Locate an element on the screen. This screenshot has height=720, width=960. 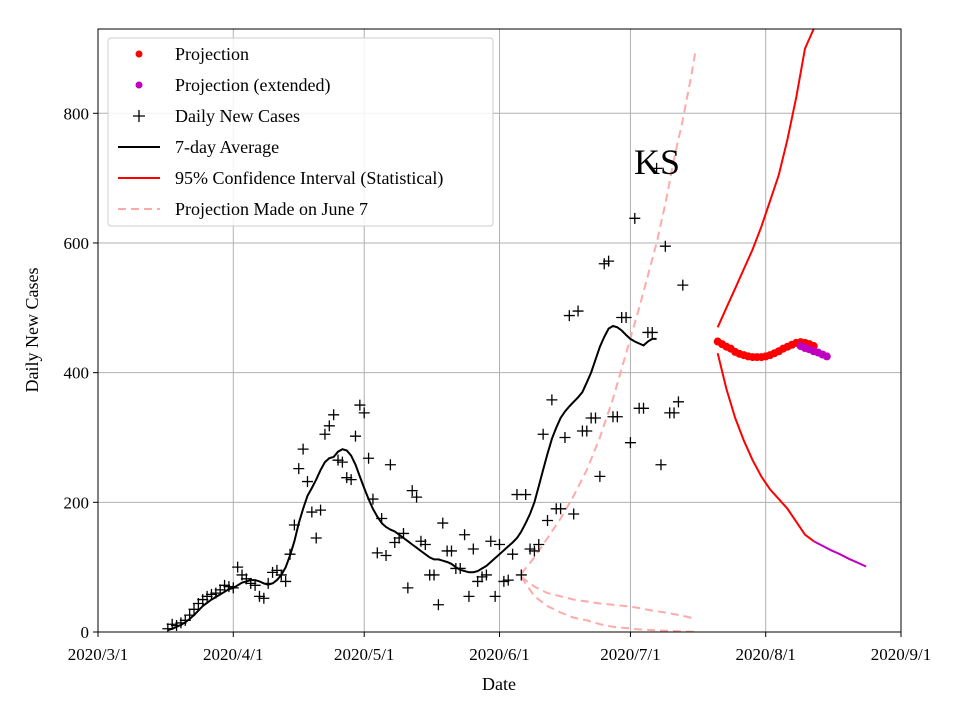
legend-label: Daily New Cases is located at coordinates (237, 116).